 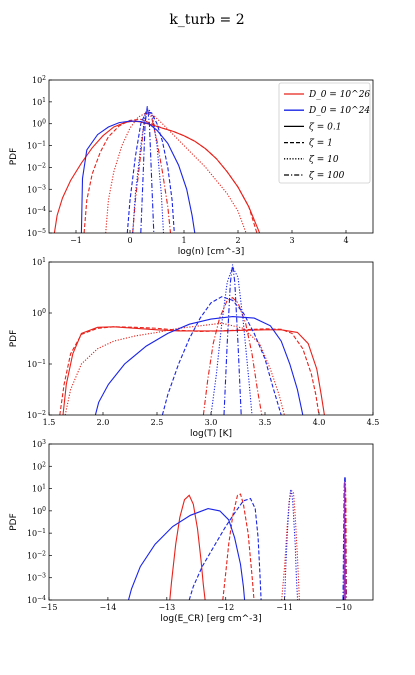 I want to click on y-tick-label: 10⁻⁵, so click(x=36, y=233).